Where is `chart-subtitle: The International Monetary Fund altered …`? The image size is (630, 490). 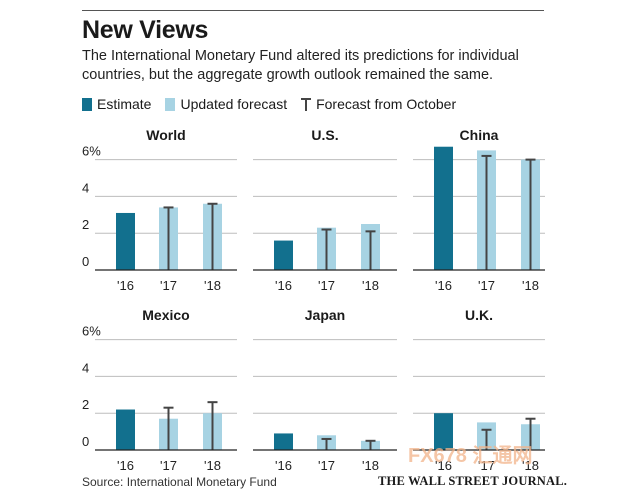 chart-subtitle: The International Monetary Fund altered … is located at coordinates (300, 65).